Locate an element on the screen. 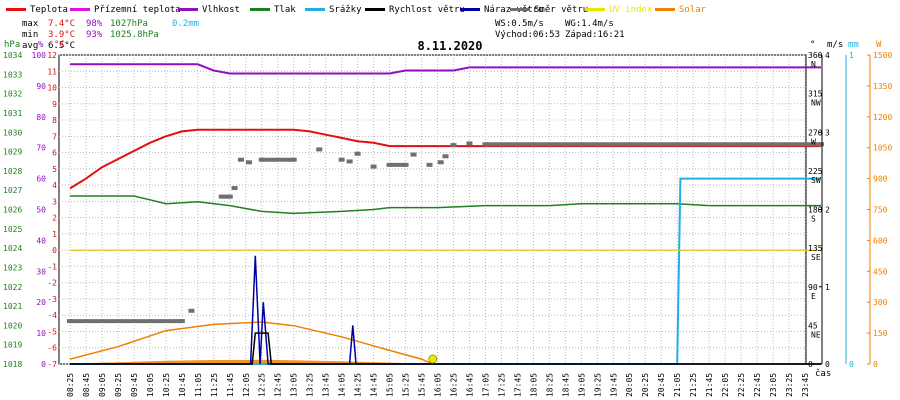 This screenshot has width=900, height=400. tick-x-41: 22:05 is located at coordinates (725, 385).